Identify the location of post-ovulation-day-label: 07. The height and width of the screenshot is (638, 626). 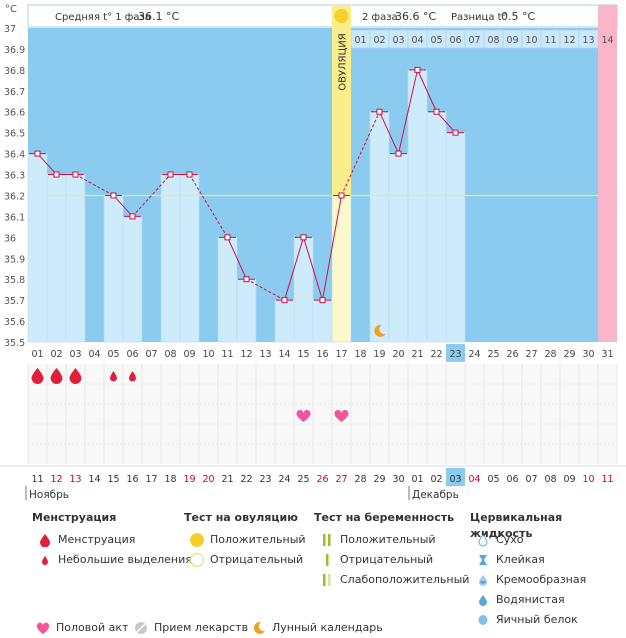
(474, 40).